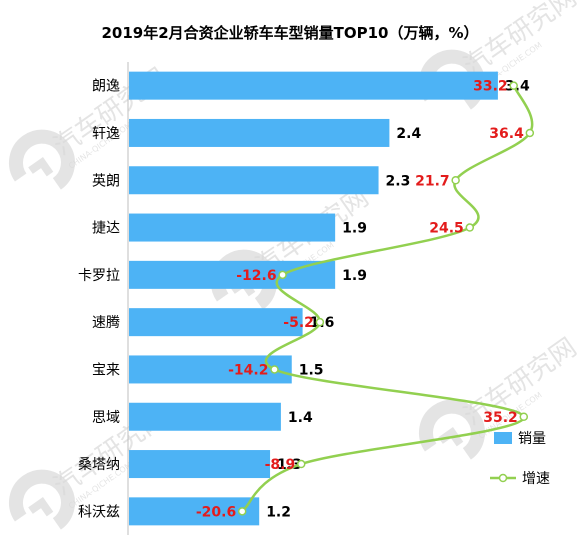 The image size is (580, 547). Describe the element at coordinates (106, 370) in the screenshot. I see `category-label: 宝来` at that location.